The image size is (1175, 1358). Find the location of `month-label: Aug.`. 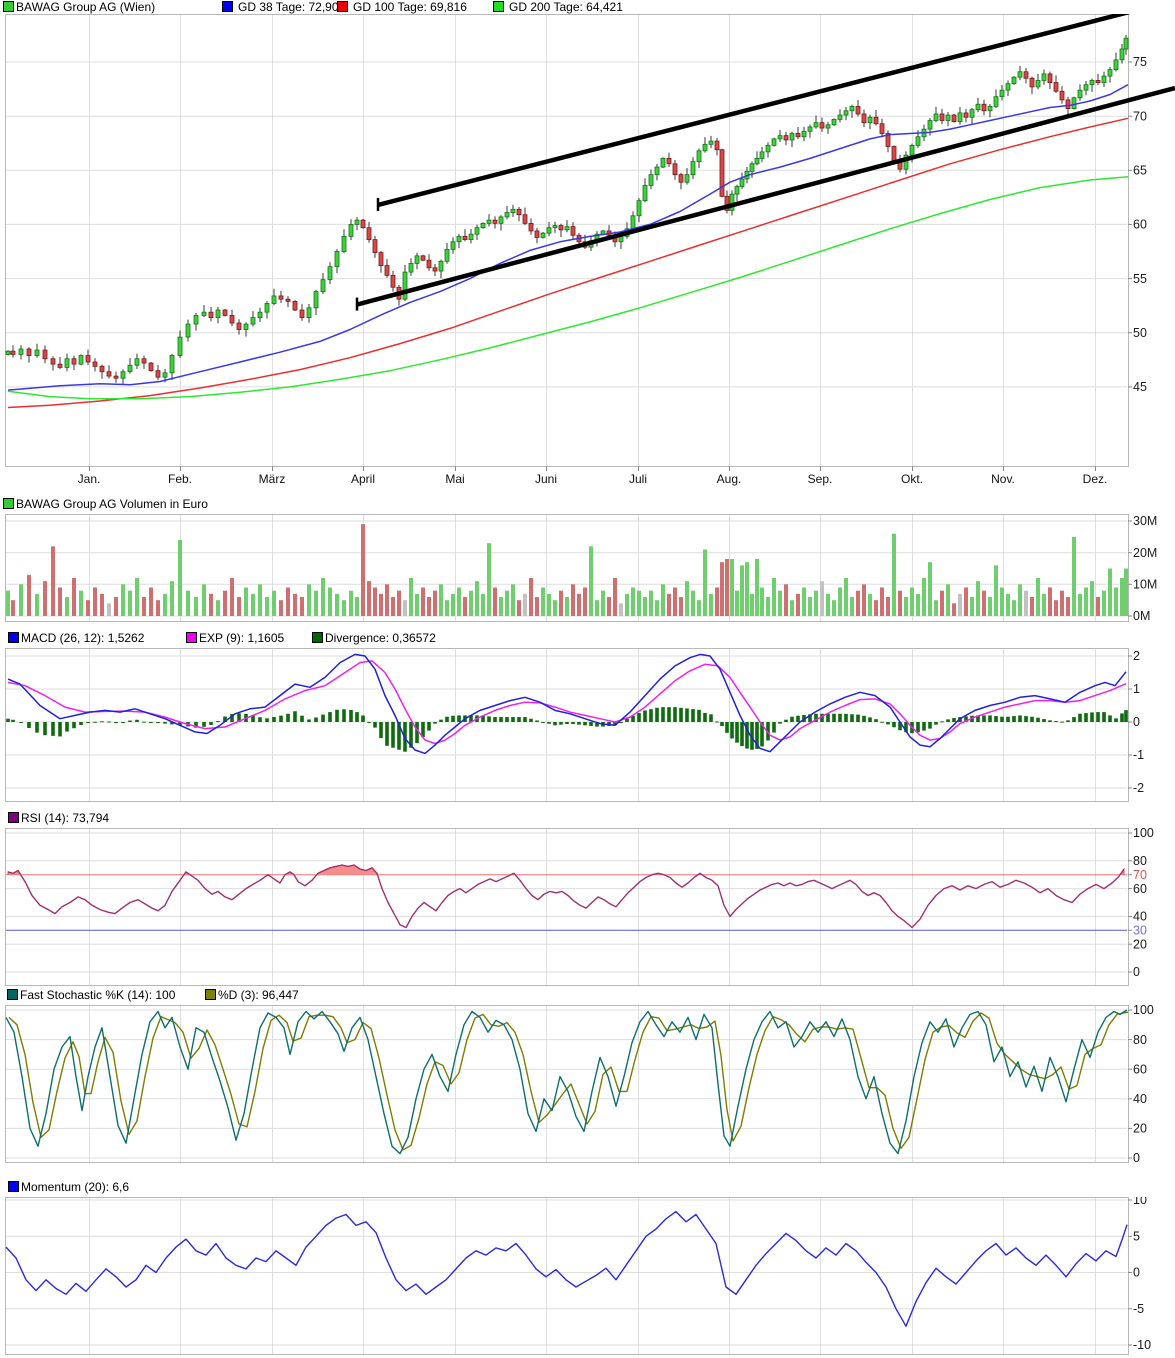

month-label: Aug. is located at coordinates (729, 479).